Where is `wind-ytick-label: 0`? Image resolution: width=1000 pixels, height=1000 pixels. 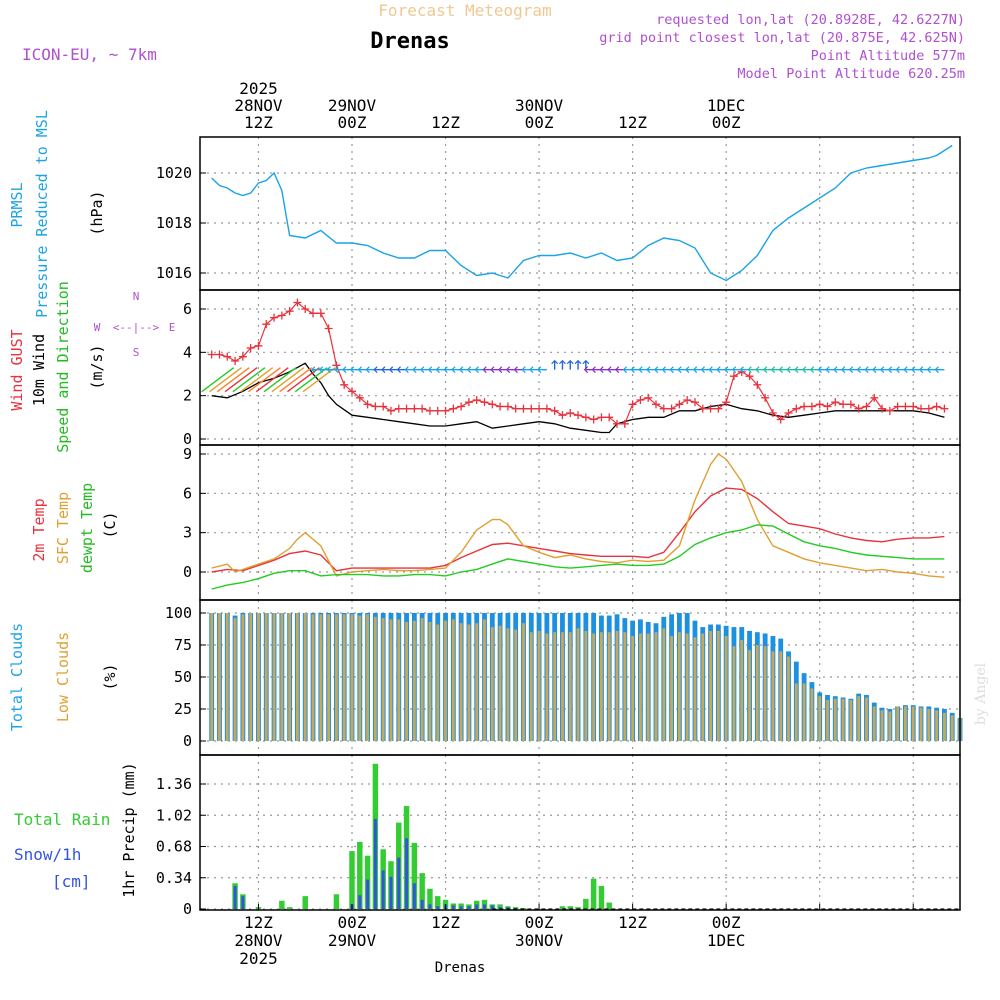 wind-ytick-label: 0 is located at coordinates (187, 439).